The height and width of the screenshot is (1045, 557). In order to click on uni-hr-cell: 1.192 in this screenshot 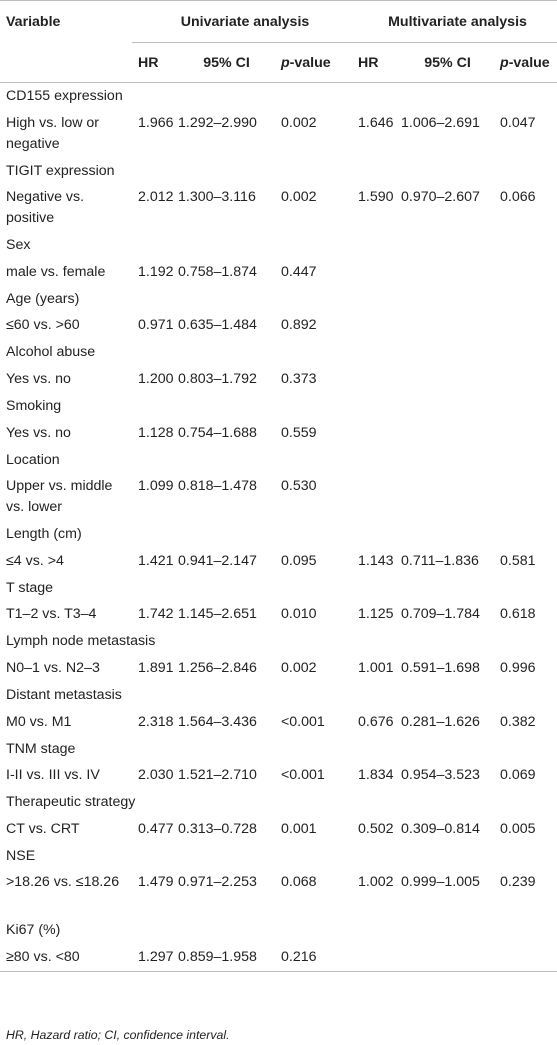, I will do `click(156, 271)`.